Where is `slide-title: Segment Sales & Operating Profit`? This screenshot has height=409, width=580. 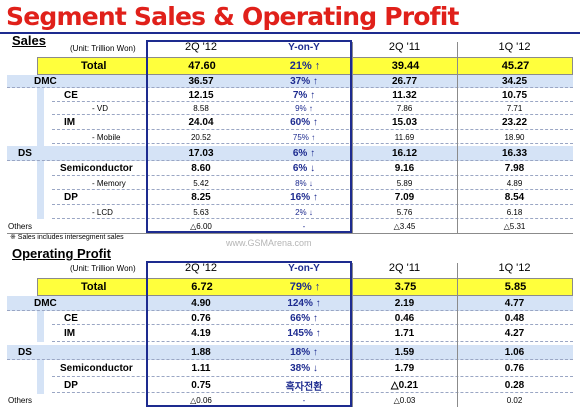
slide-title: Segment Sales & Operating Profit is located at coordinates (232, 16).